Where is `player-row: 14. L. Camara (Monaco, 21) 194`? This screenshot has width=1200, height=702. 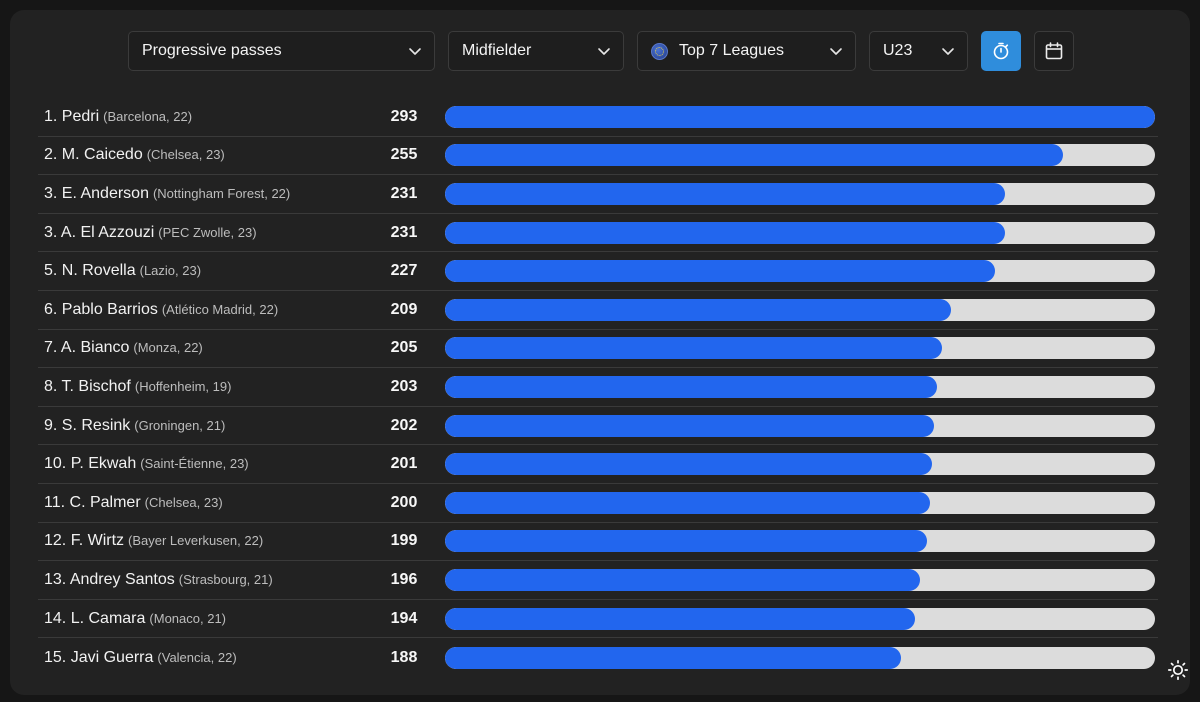 player-row: 14. L. Camara (Monaco, 21) 194 is located at coordinates (598, 619).